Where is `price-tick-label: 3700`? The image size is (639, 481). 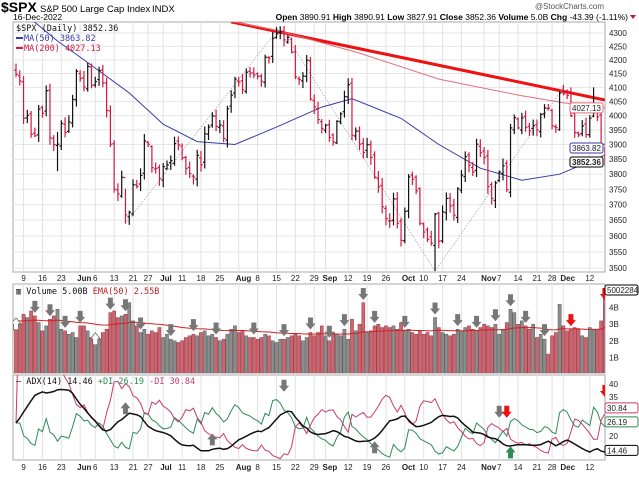
price-tick-label: 3700 is located at coordinates (618, 205).